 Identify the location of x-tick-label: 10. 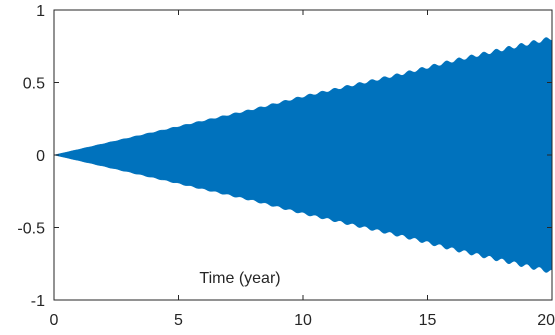
(303, 320).